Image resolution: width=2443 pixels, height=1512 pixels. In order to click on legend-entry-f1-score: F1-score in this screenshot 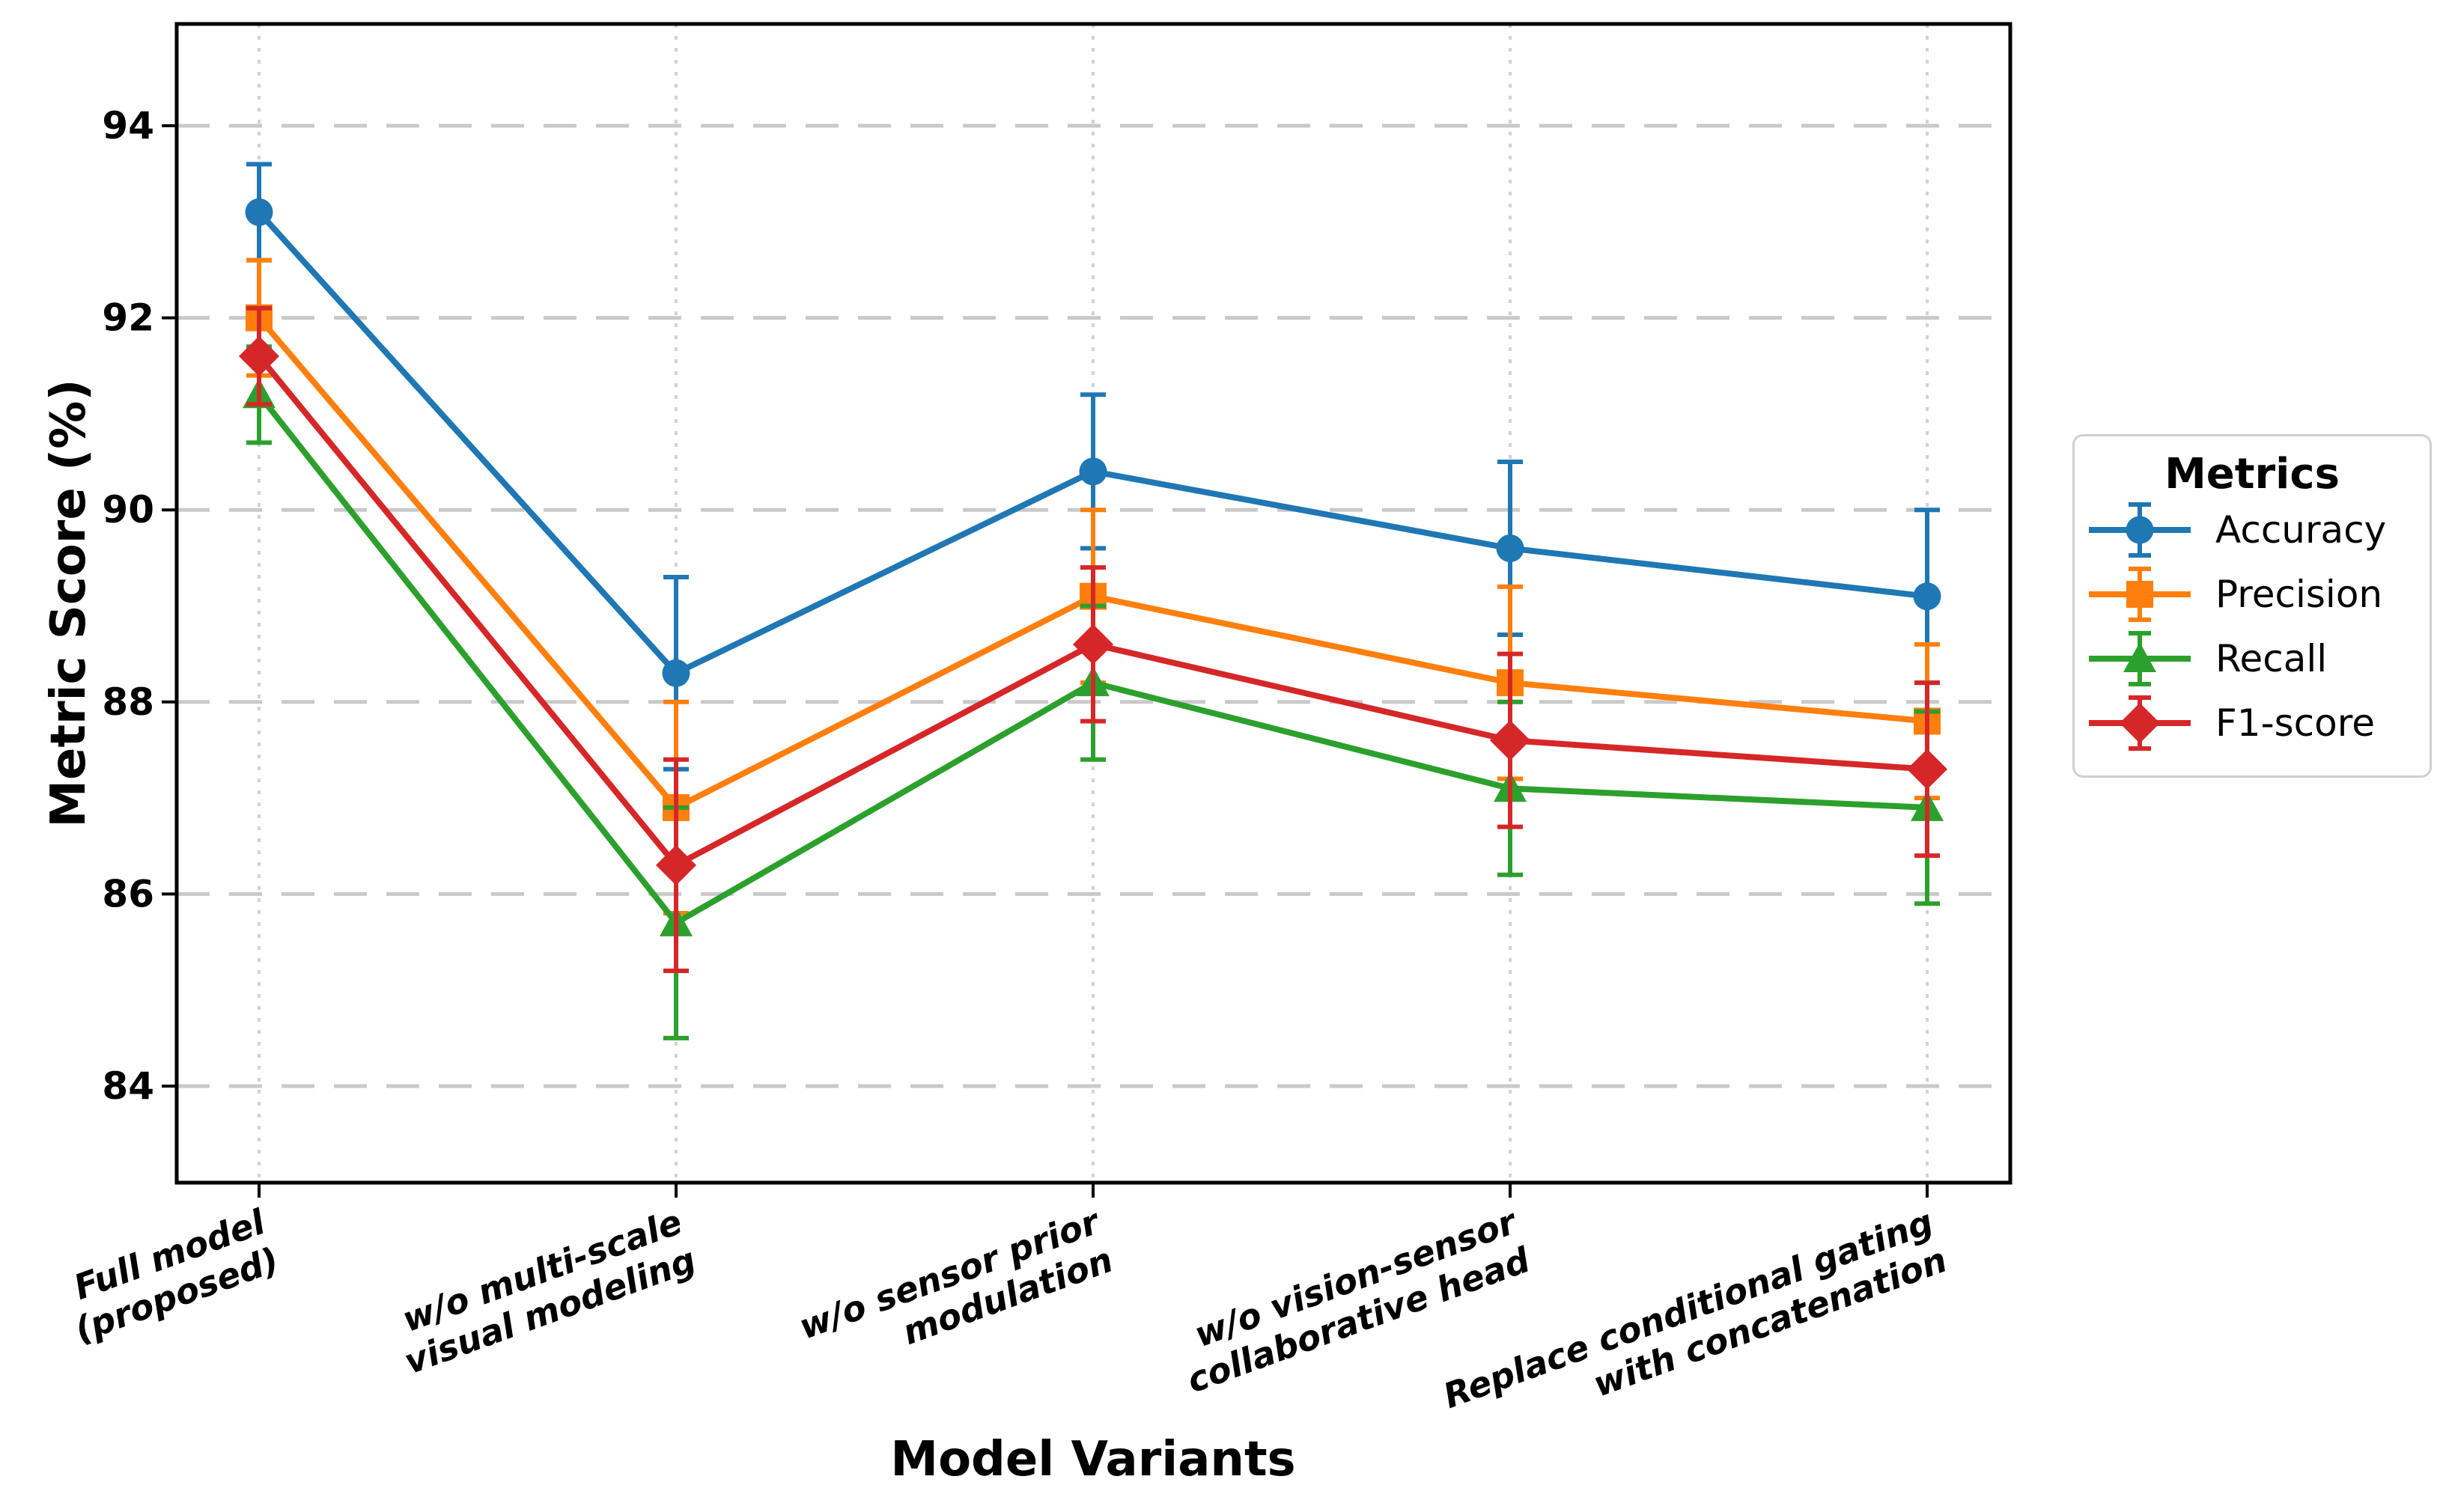, I will do `click(2253, 723)`.